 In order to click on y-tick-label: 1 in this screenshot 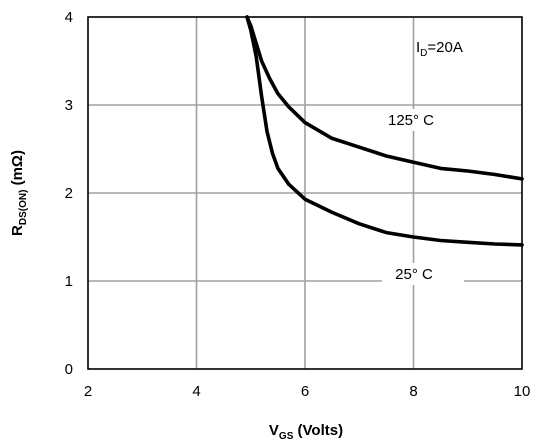, I will do `click(69, 281)`.